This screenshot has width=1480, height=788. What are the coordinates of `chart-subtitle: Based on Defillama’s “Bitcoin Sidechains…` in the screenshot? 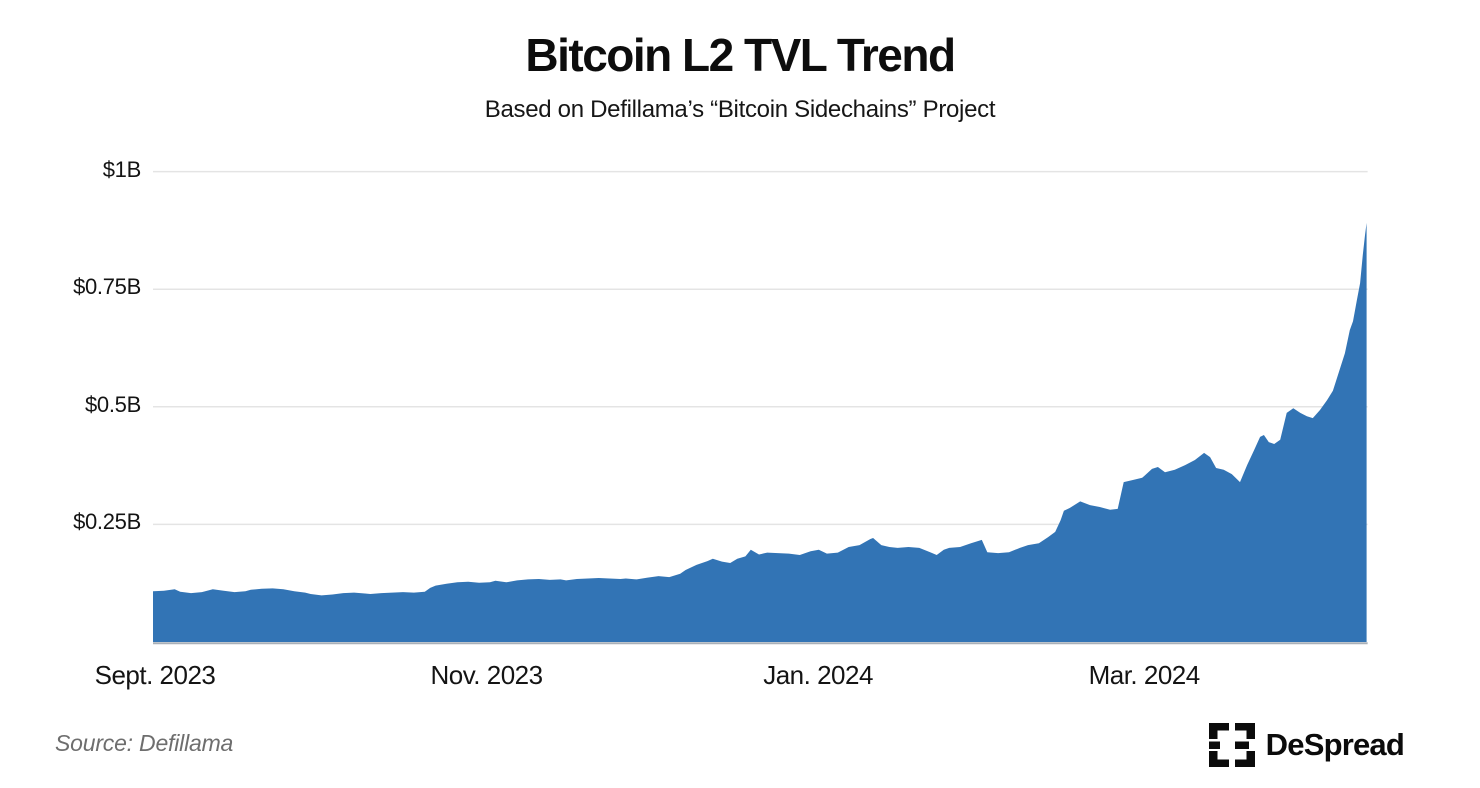 It's located at (740, 109).